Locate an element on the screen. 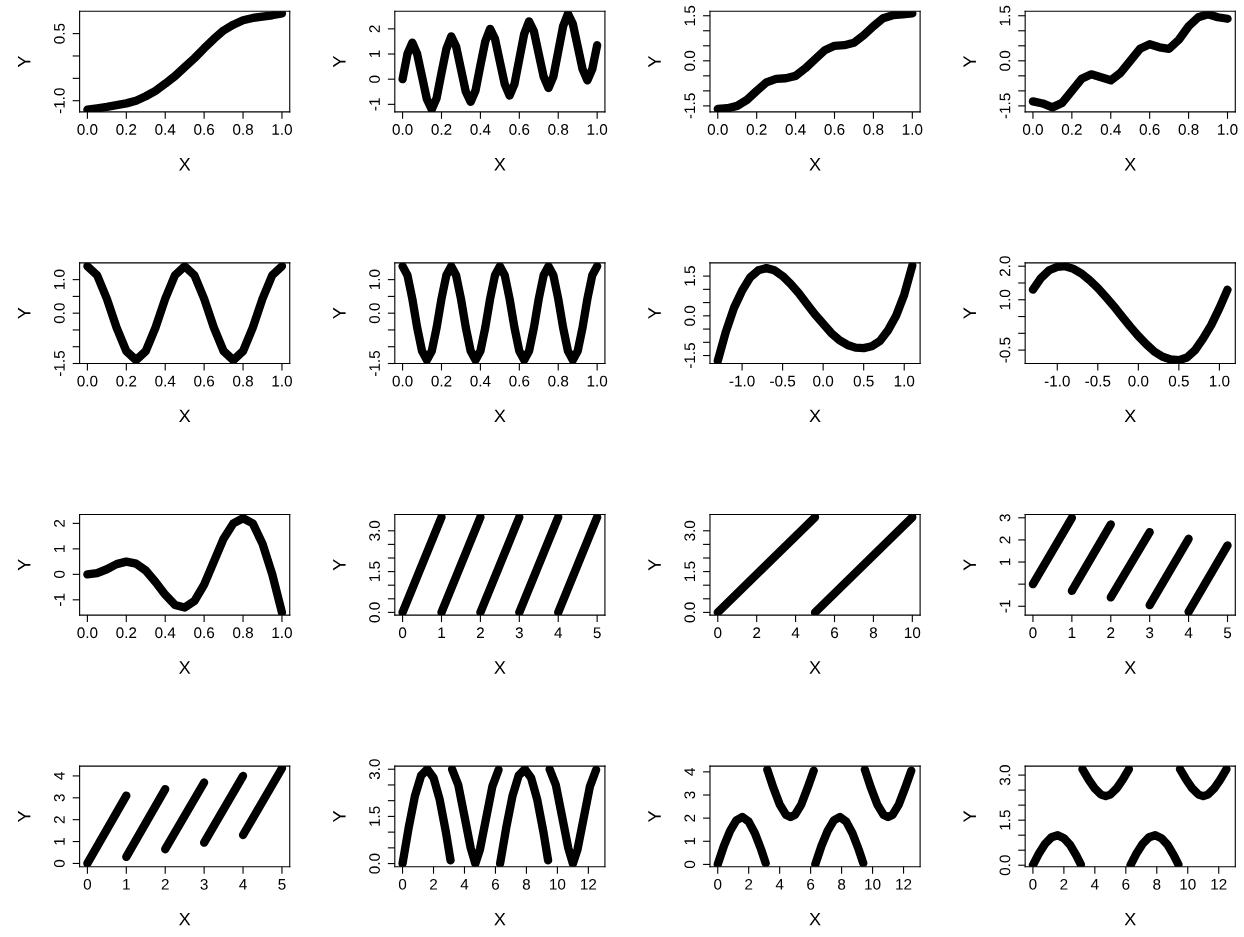 The image size is (1244, 937). y-tick-label: 2.0 is located at coordinates (1005, 266).